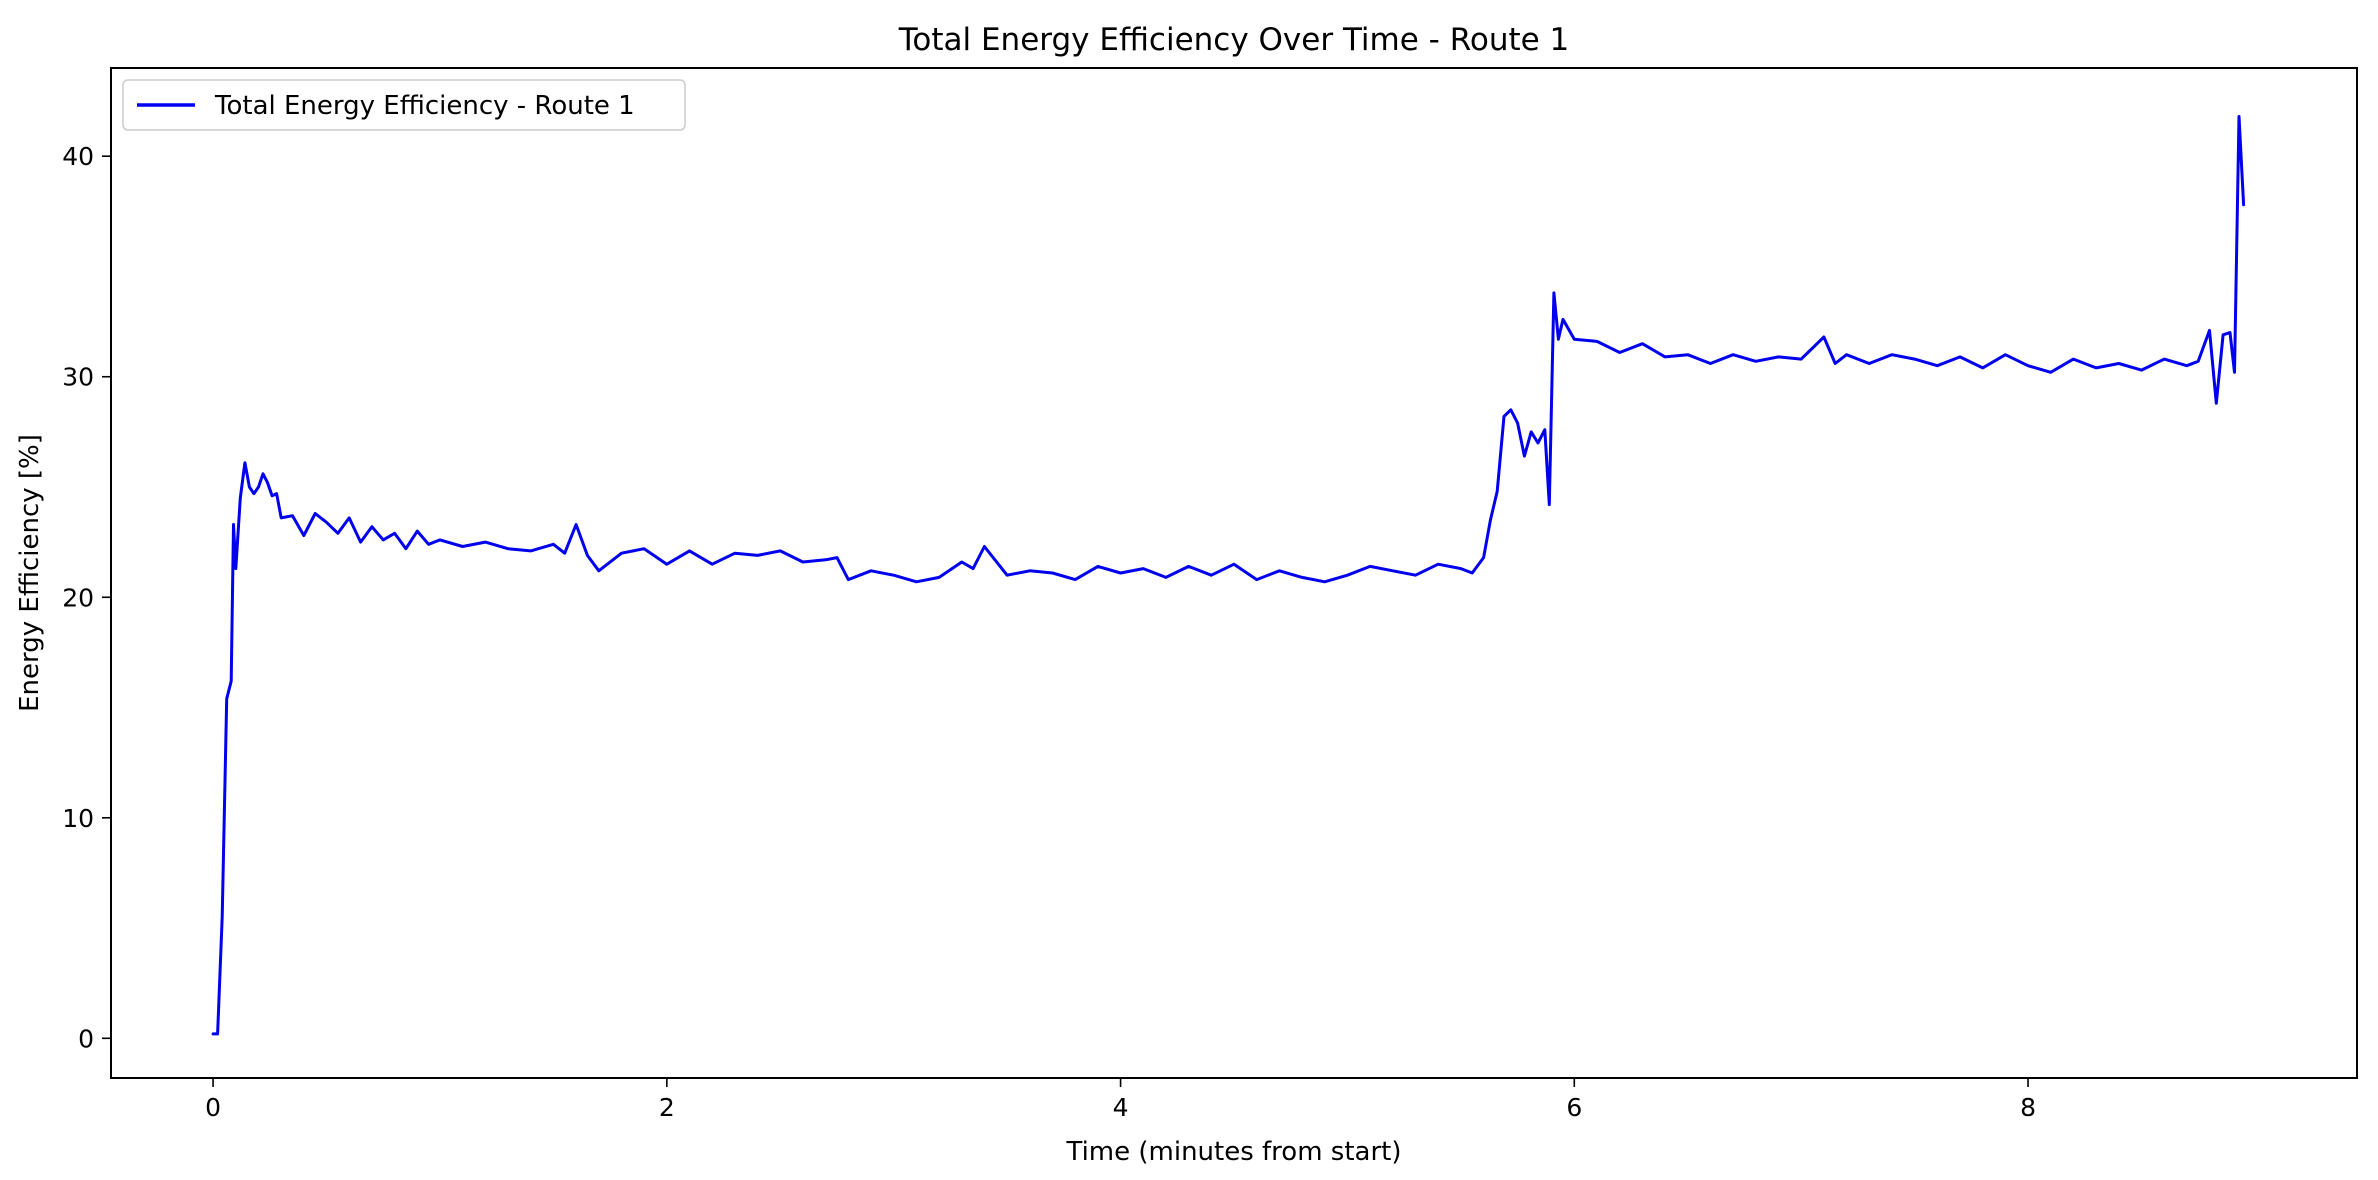  What do you see at coordinates (1233, 1152) in the screenshot?
I see `x-axis-label: Time (minutes from start)` at bounding box center [1233, 1152].